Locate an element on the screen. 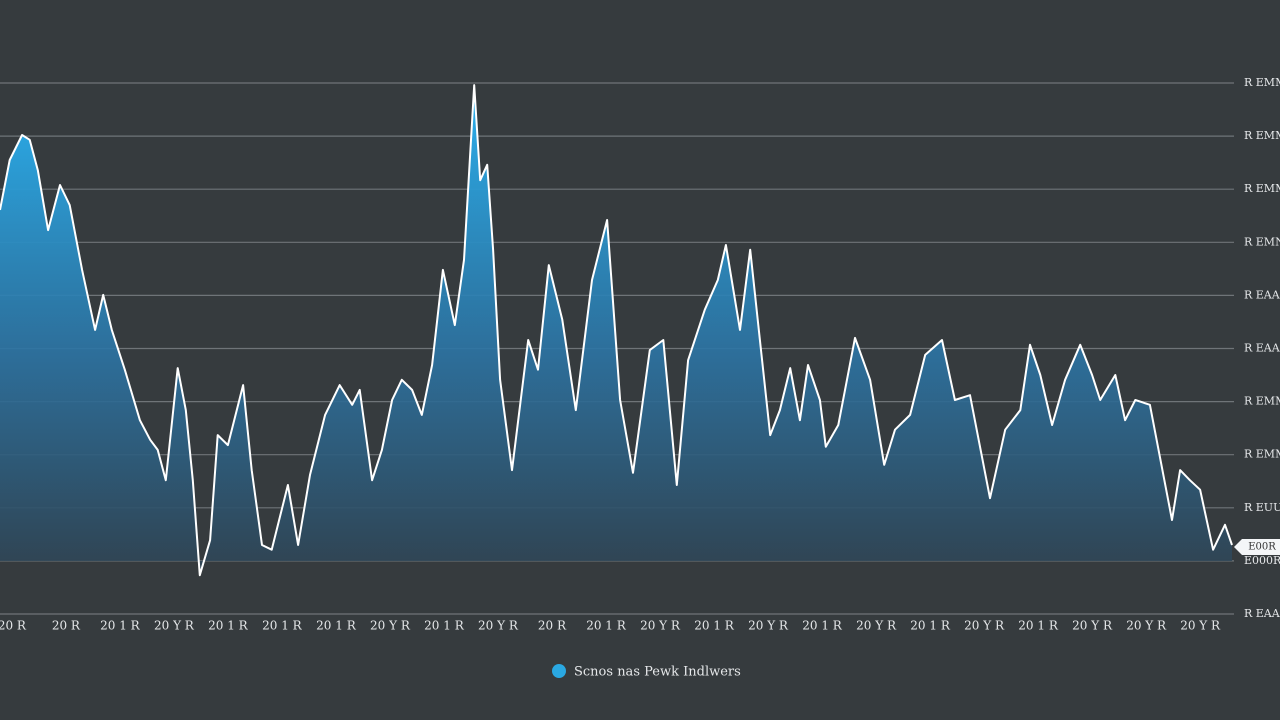  annotation-badge is located at coordinates (1257, 546).